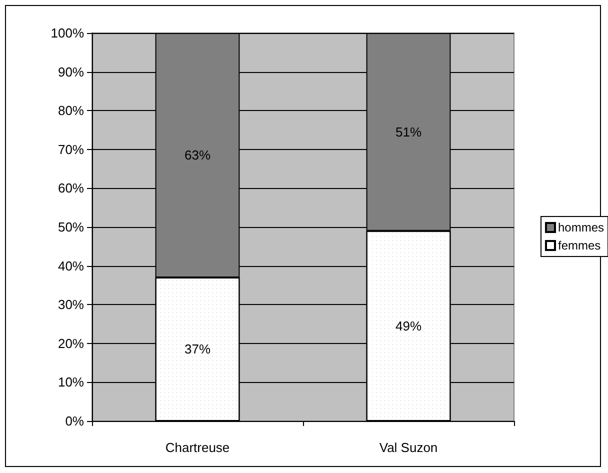 The width and height of the screenshot is (608, 473). What do you see at coordinates (71, 382) in the screenshot?
I see `y-tick-label: 10%` at bounding box center [71, 382].